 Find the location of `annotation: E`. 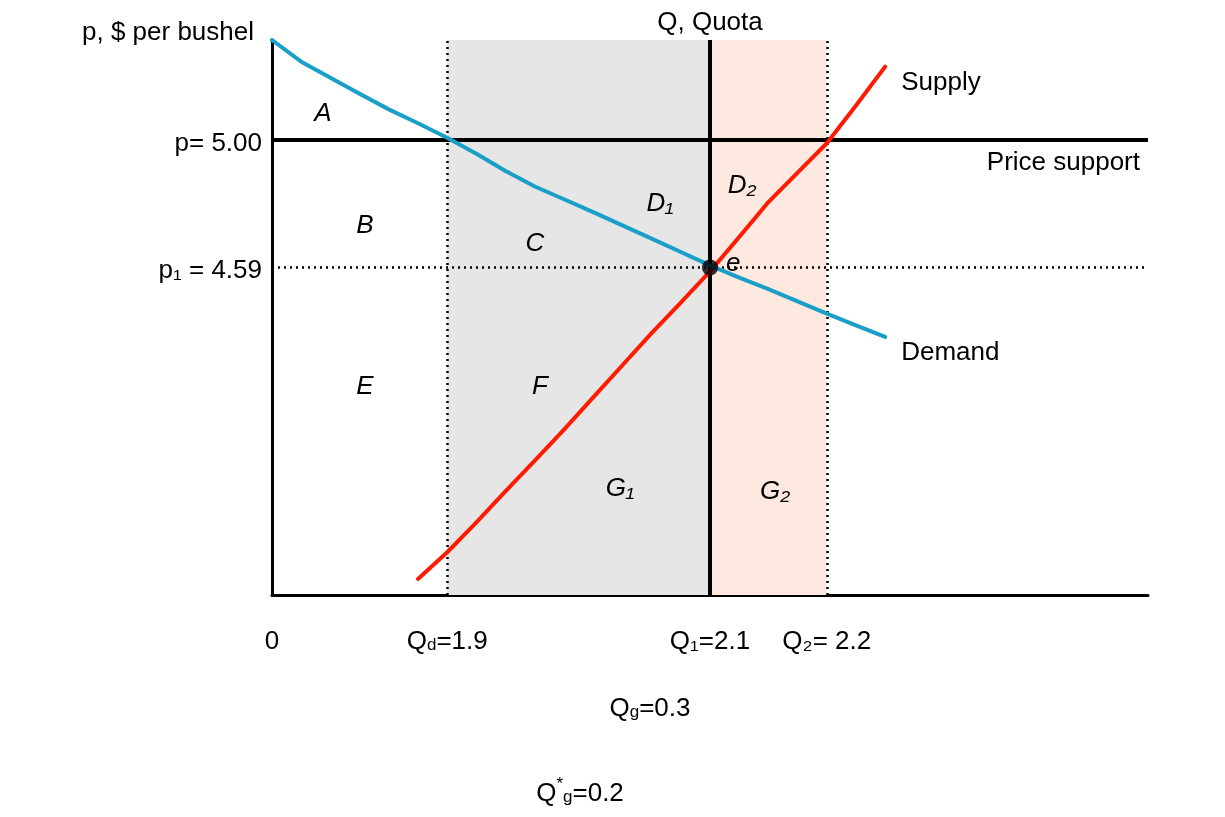

annotation: E is located at coordinates (365, 385).